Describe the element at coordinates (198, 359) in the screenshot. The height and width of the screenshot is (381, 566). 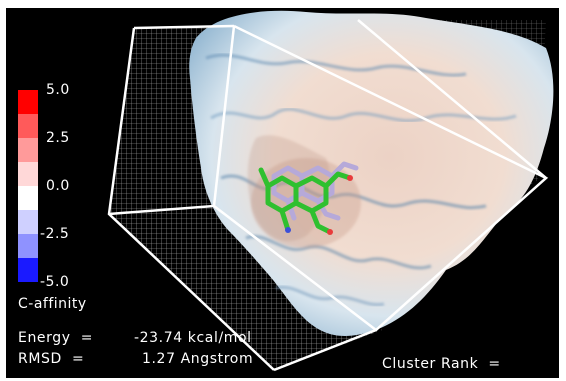
I see `rmsd-value: 1.27 Angstrom` at that location.